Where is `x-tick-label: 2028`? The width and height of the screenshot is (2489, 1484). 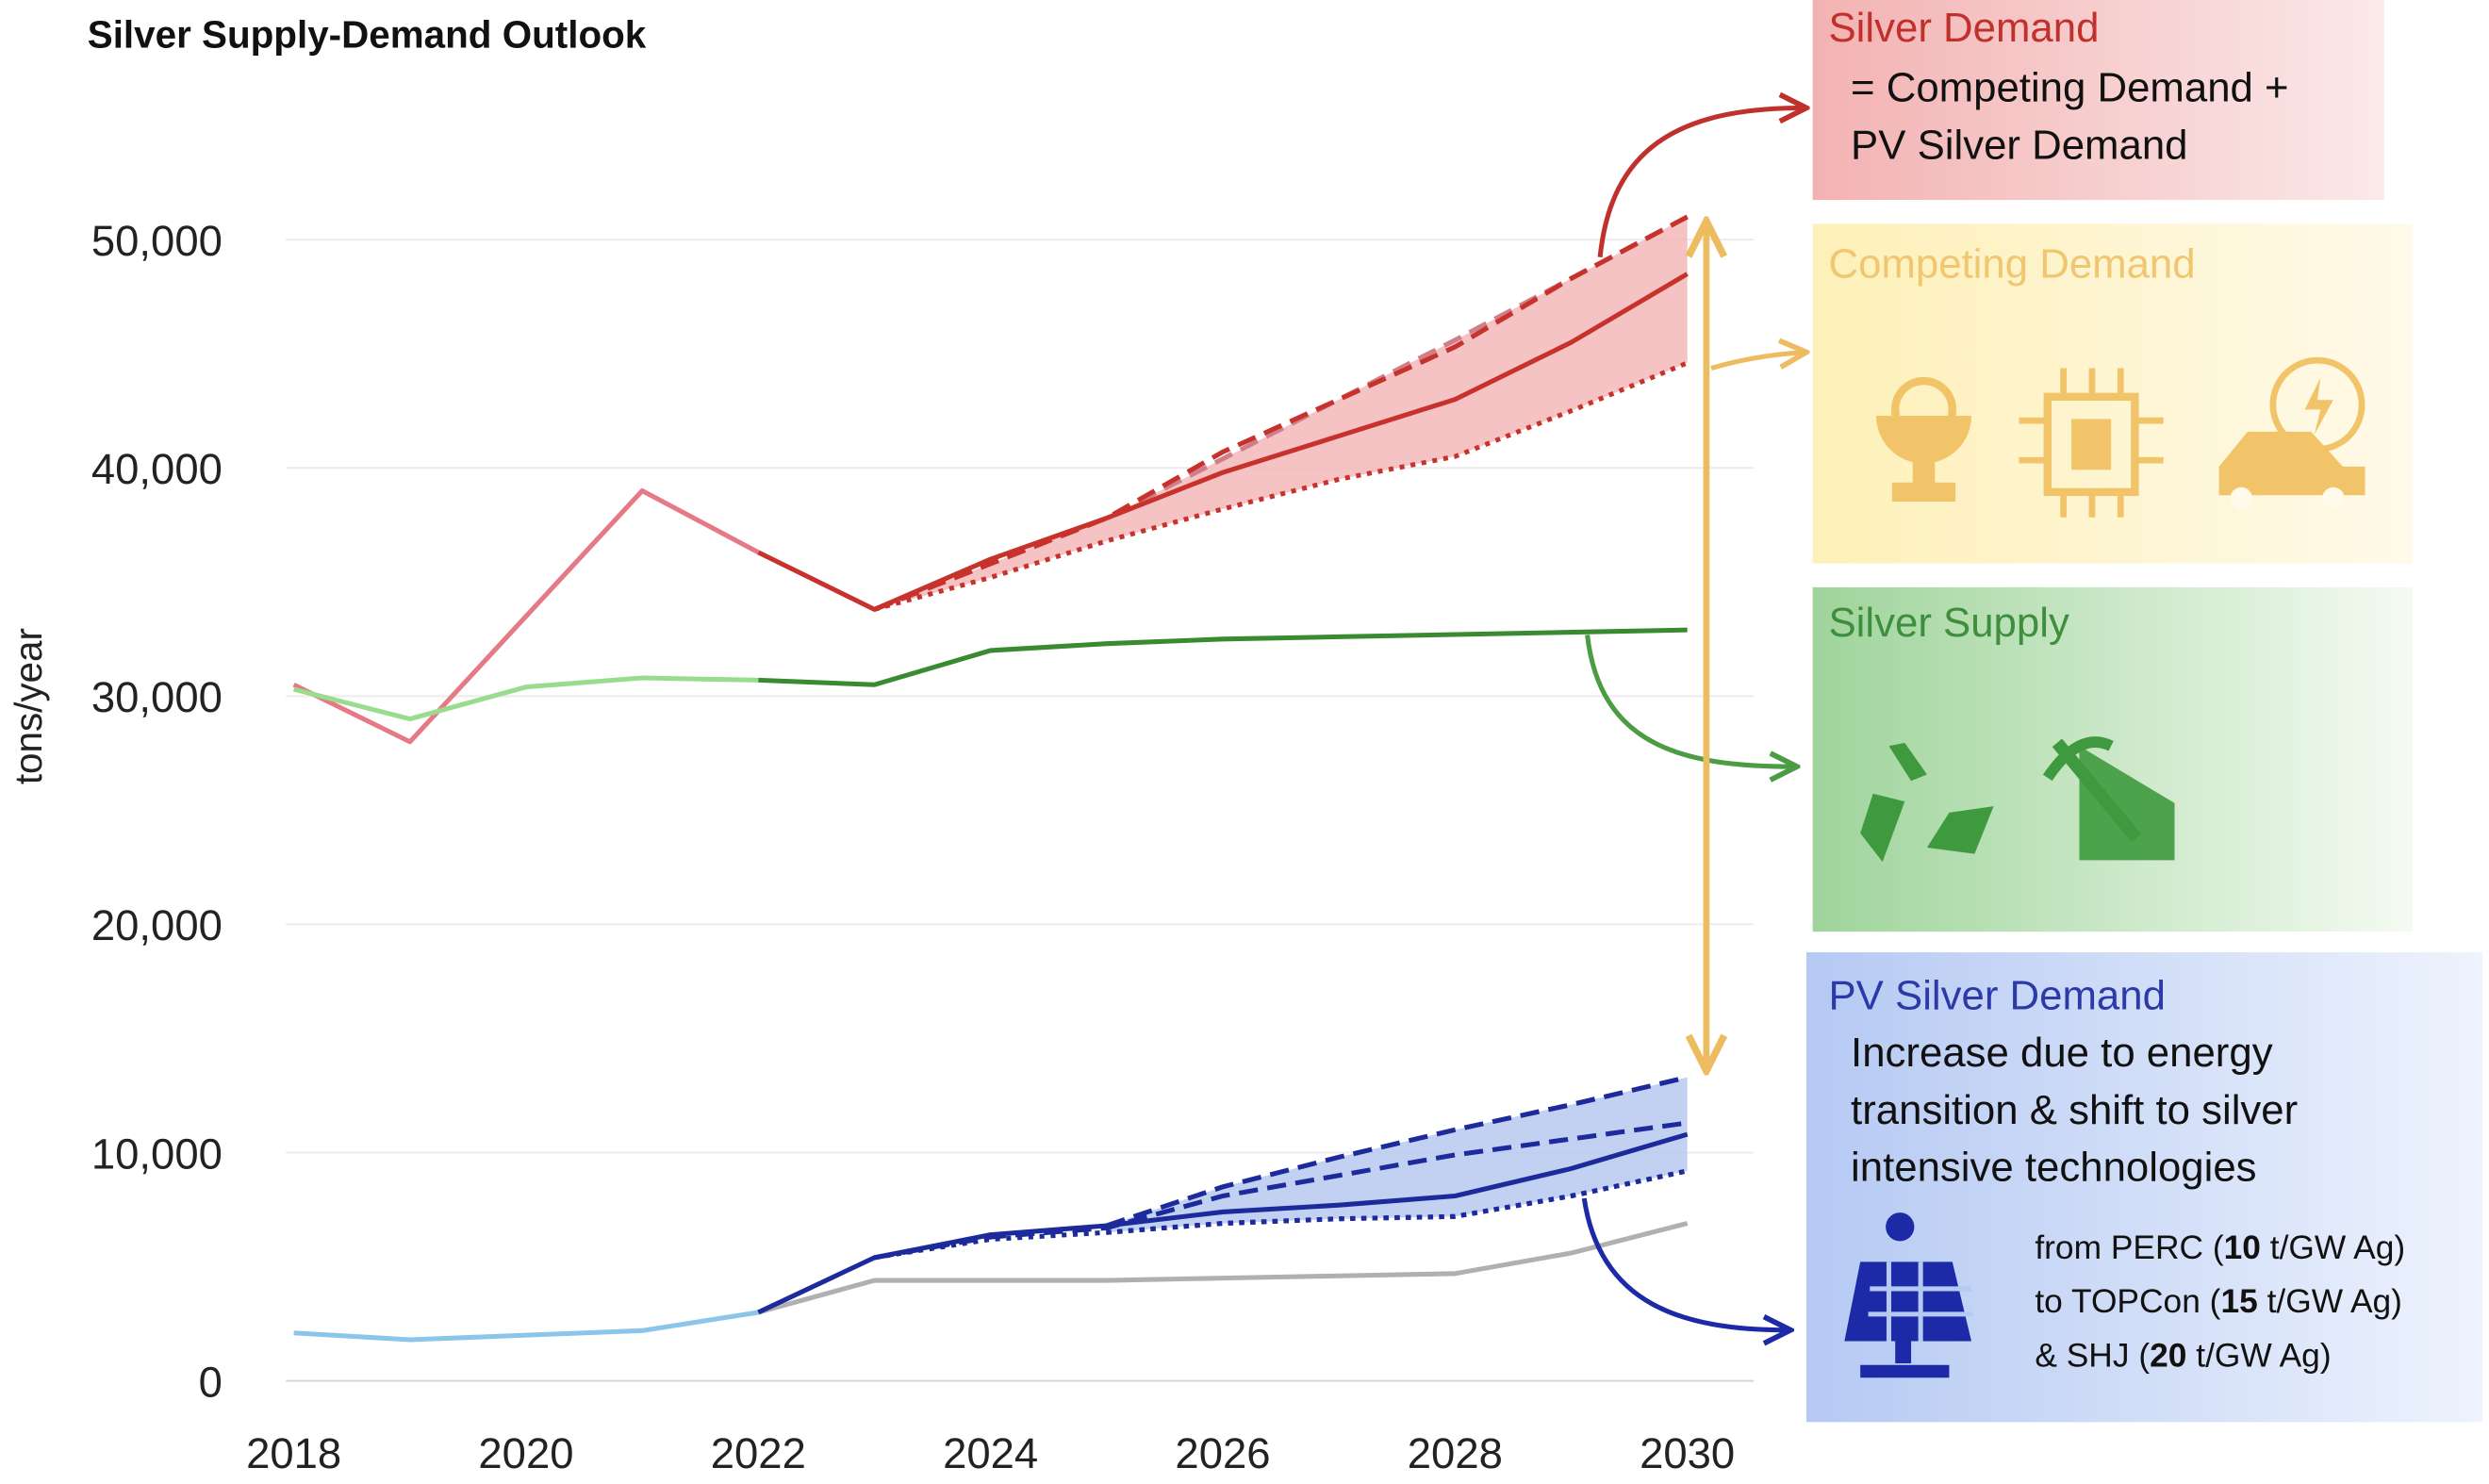
x-tick-label: 2028 is located at coordinates (1455, 1453).